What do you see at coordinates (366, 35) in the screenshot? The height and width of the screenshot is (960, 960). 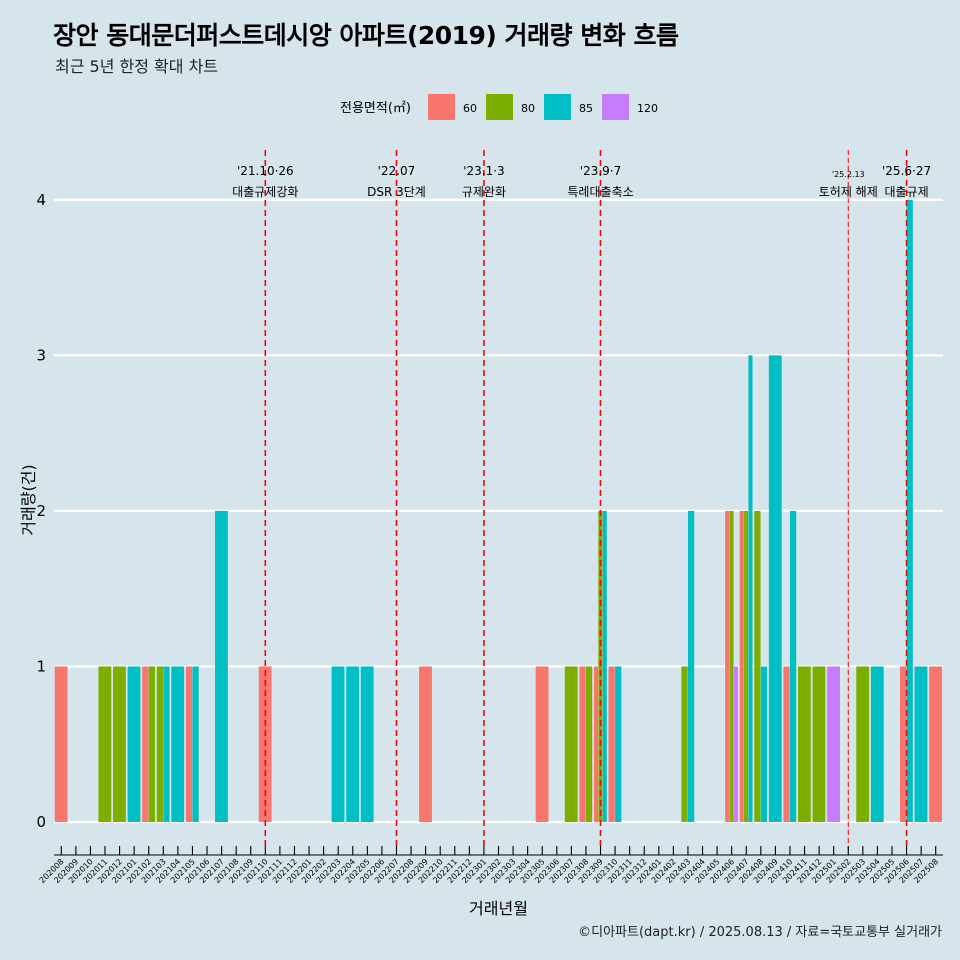 I see `chart-title: 장안 동대문더퍼스트데시앙 아파트(2019) 거래량 변화 흐름` at bounding box center [366, 35].